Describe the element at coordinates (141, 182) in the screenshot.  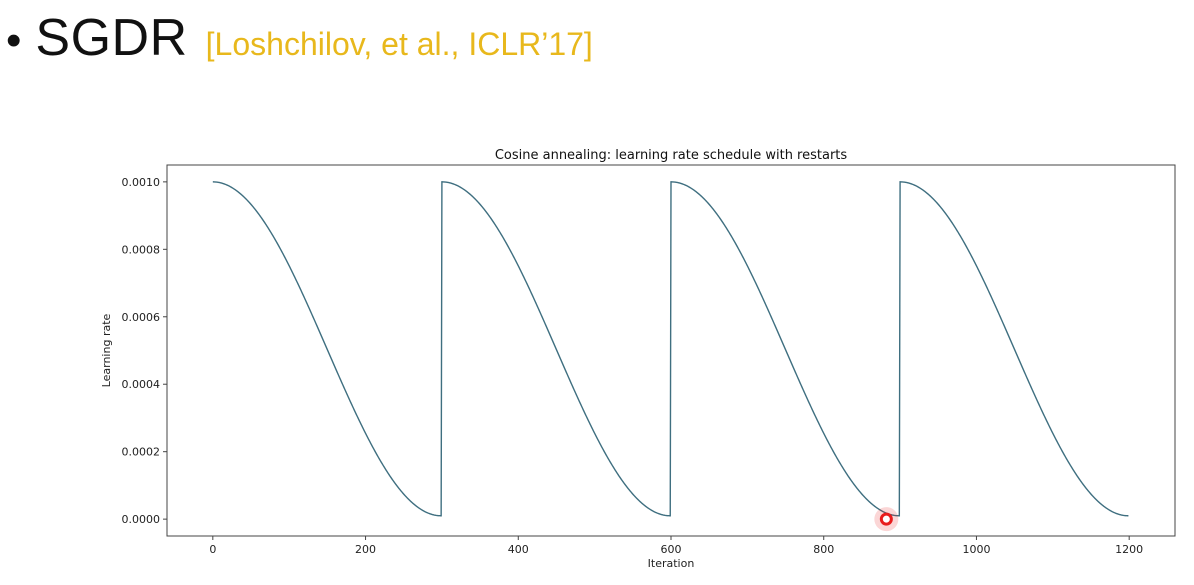
I see `y-tick-label: 0.0010` at that location.